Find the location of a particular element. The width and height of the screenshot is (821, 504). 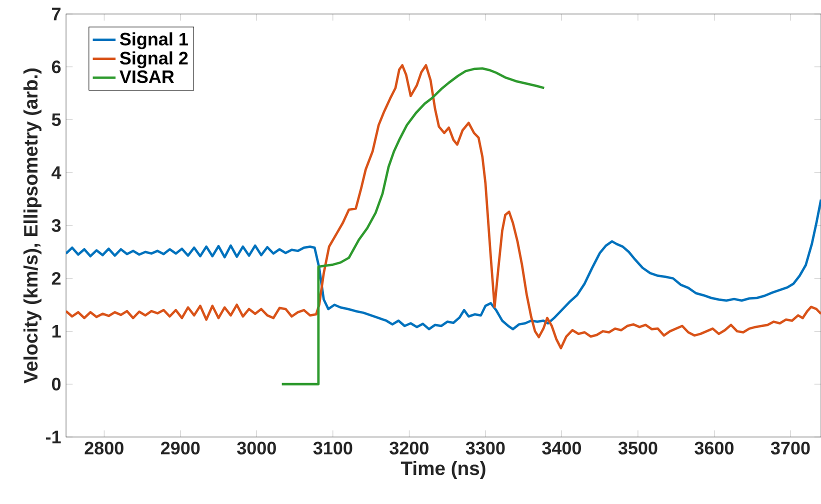

x-tick-label: 3300 is located at coordinates (485, 448).